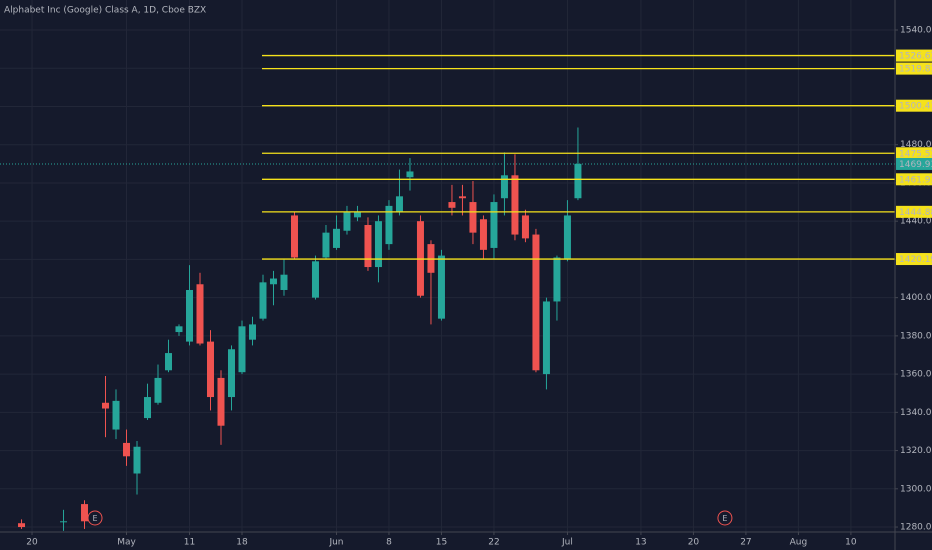  What do you see at coordinates (913, 275) in the screenshot?
I see `price-axis` at bounding box center [913, 275].